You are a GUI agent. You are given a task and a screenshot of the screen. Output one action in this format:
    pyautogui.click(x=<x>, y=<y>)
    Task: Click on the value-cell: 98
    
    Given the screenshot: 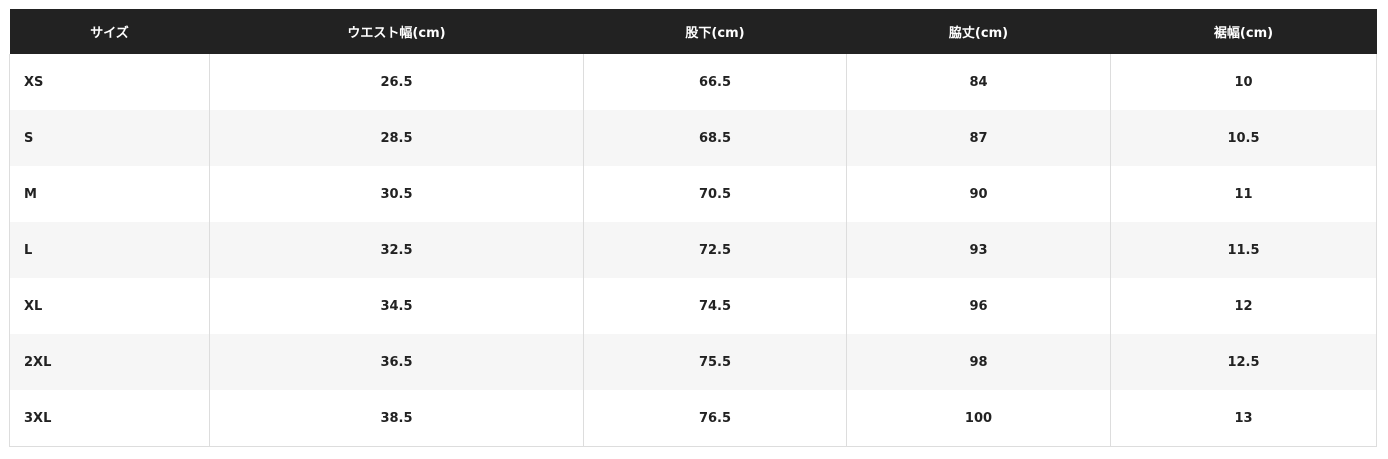 What is the action you would take?
    pyautogui.click(x=978, y=362)
    